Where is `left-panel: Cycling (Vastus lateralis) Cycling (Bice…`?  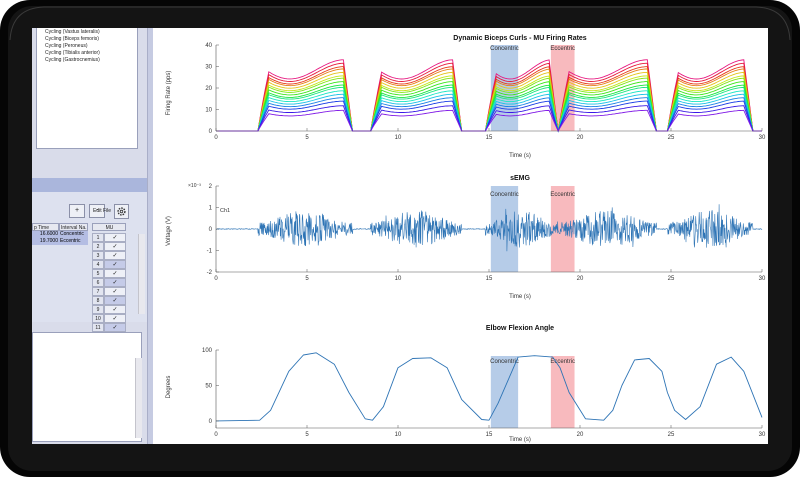 left-panel: Cycling (Vastus lateralis) Cycling (Bice… is located at coordinates (89, 236).